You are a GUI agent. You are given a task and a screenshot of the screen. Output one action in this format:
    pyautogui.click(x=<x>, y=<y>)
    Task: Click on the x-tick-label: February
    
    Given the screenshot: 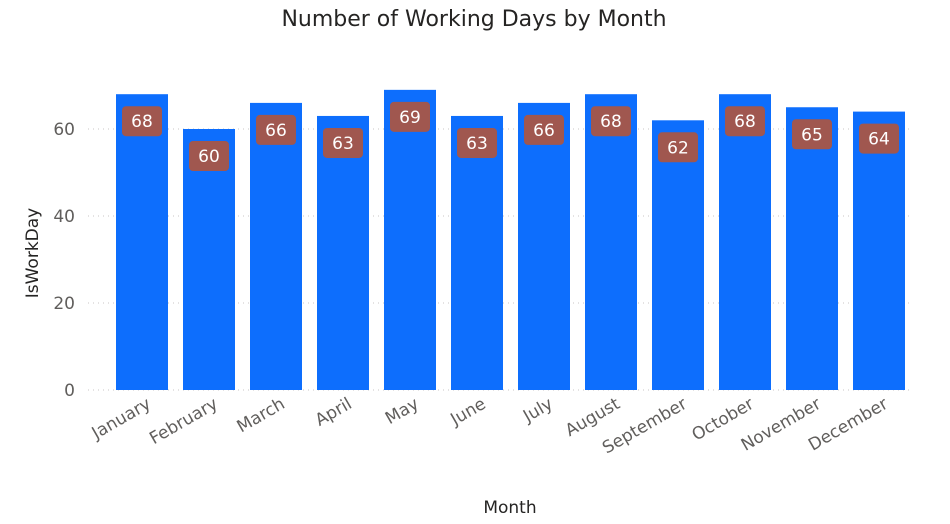 What is the action you would take?
    pyautogui.click(x=183, y=421)
    